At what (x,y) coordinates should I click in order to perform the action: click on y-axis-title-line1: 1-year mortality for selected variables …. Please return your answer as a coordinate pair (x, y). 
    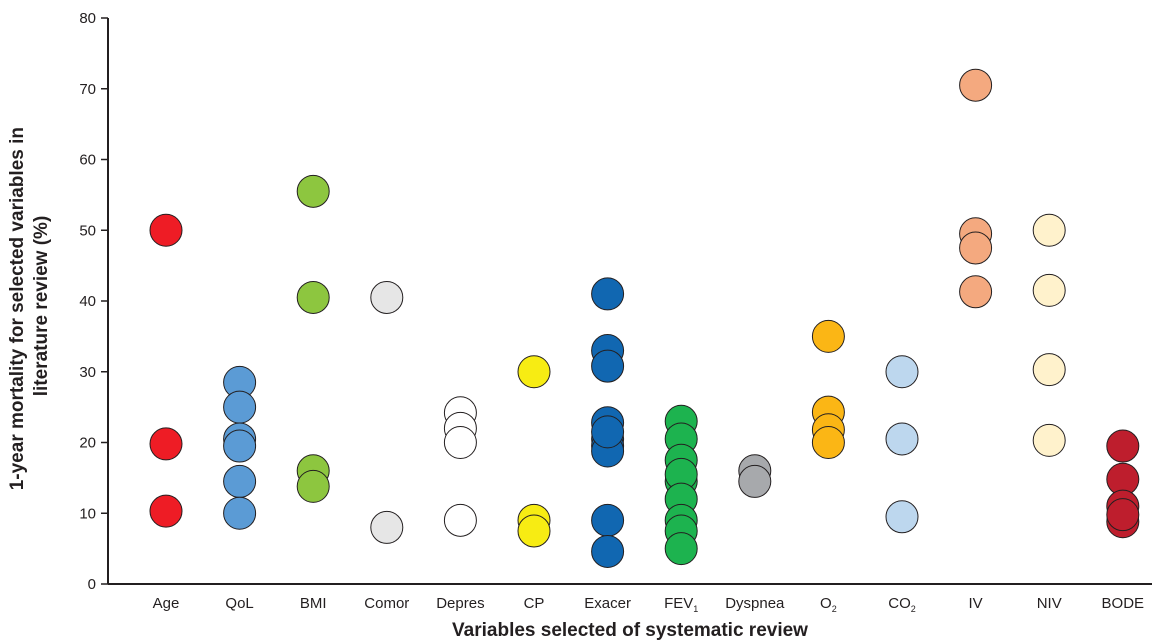
    Looking at the image, I should click on (17, 308).